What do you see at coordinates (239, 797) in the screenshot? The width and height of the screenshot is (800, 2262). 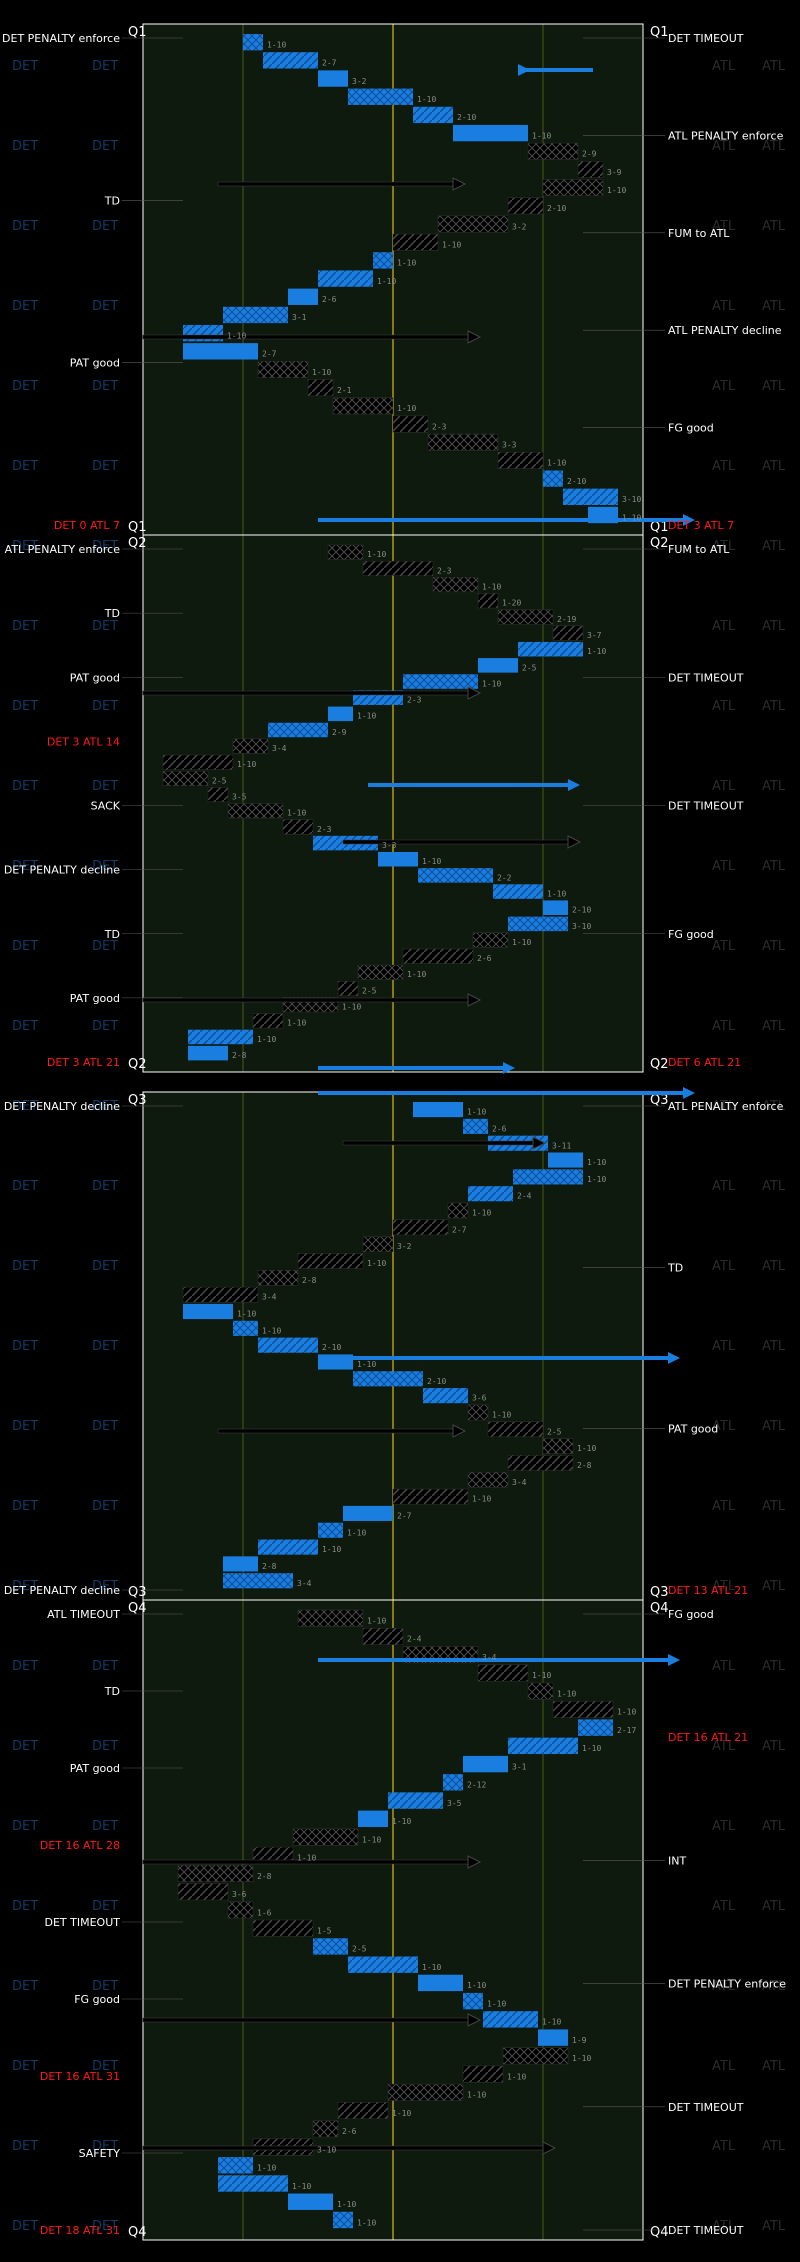 I see `down-label: 3-5` at bounding box center [239, 797].